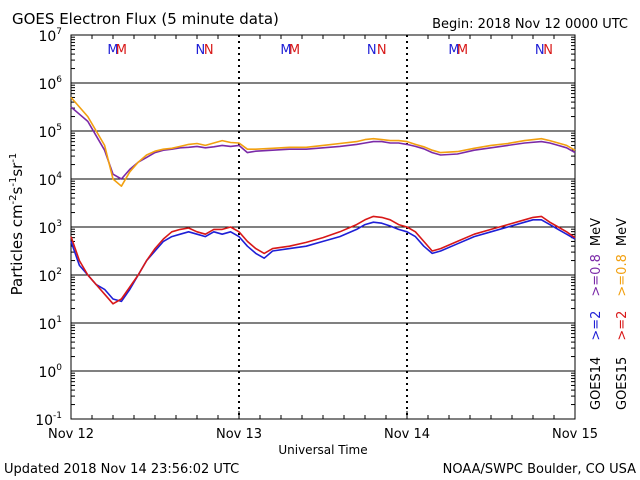 The width and height of the screenshot is (640, 480). I want to click on x-tick-label: Nov 13, so click(239, 434).